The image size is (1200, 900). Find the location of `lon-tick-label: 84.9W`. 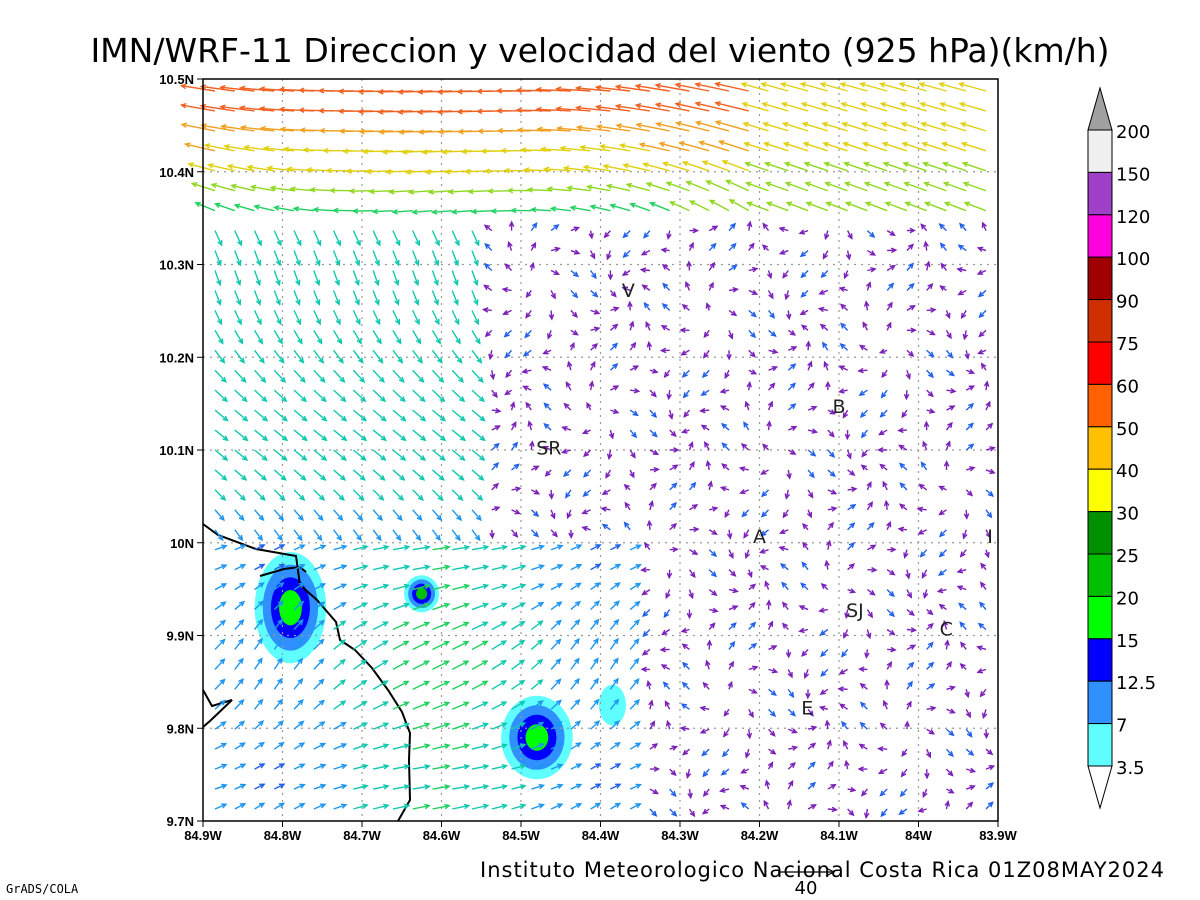

lon-tick-label: 84.9W is located at coordinates (203, 835).